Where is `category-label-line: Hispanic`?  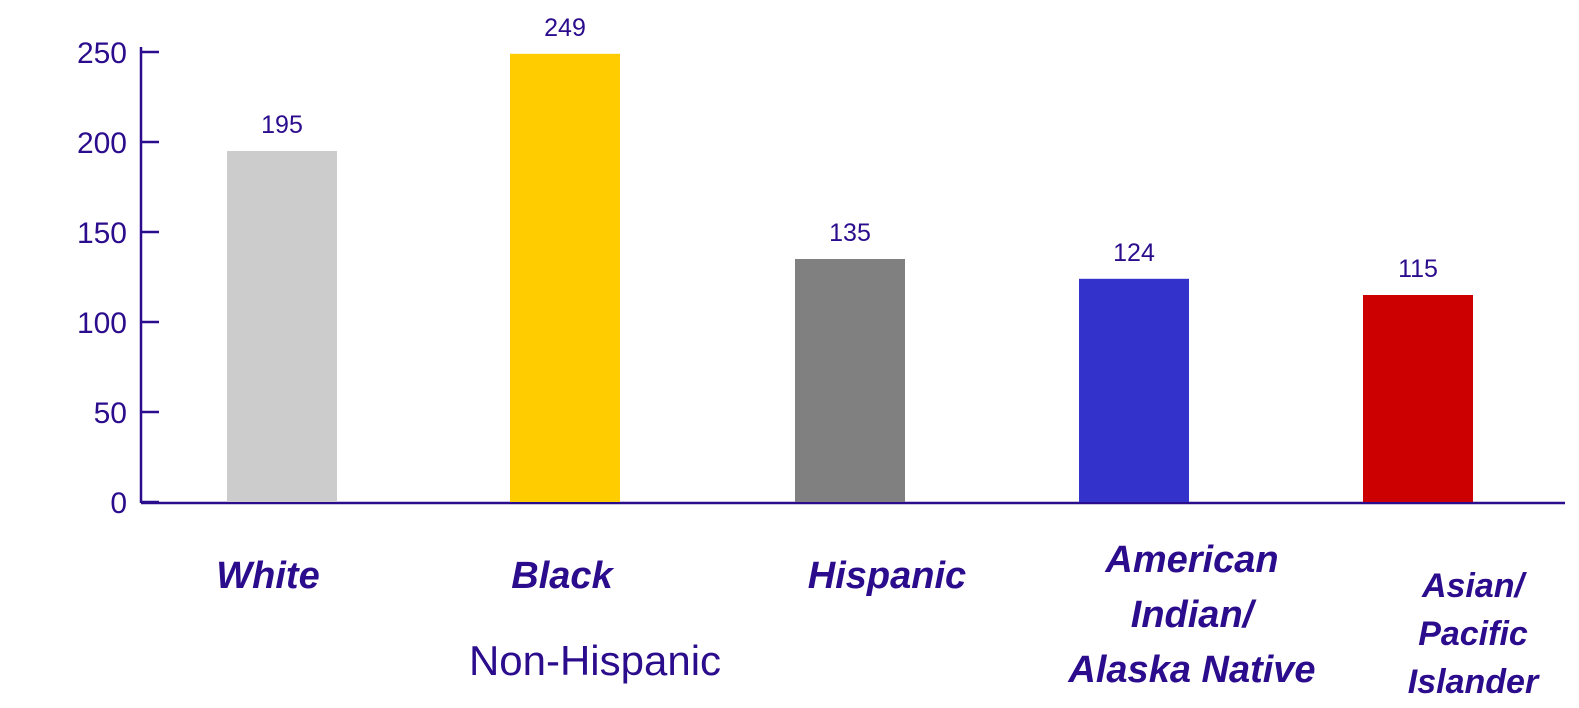
category-label-line: Hispanic is located at coordinates (887, 576).